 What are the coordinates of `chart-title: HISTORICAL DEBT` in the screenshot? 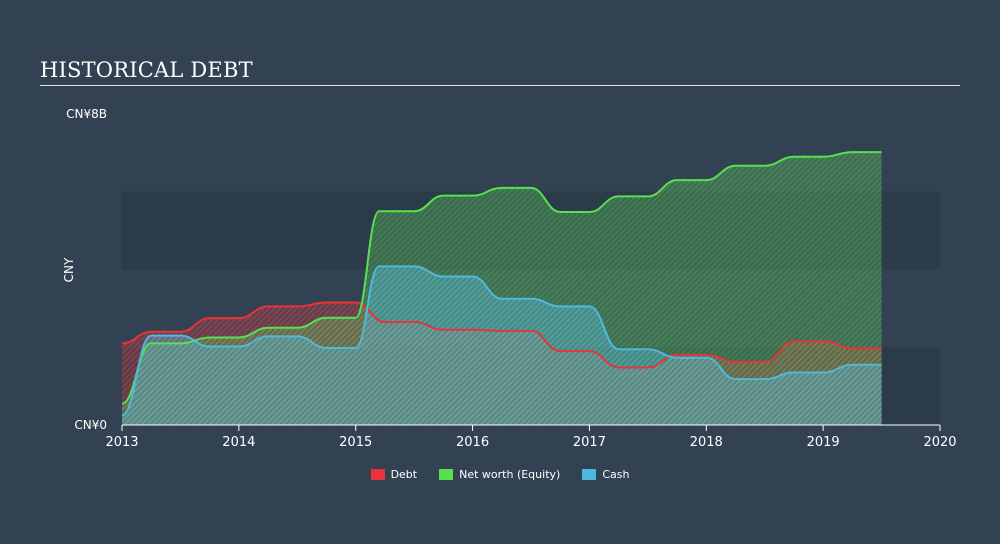 It's located at (146, 70).